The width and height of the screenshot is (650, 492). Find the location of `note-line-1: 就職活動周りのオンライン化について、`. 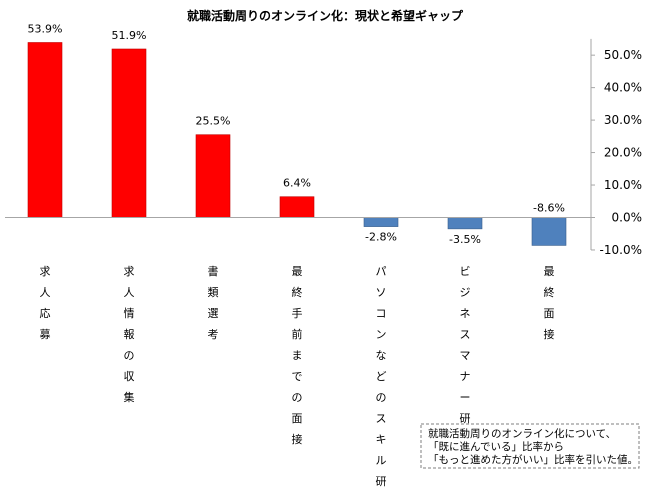

note-line-1: 就職活動周りのオンライン化について、 is located at coordinates (522, 433).